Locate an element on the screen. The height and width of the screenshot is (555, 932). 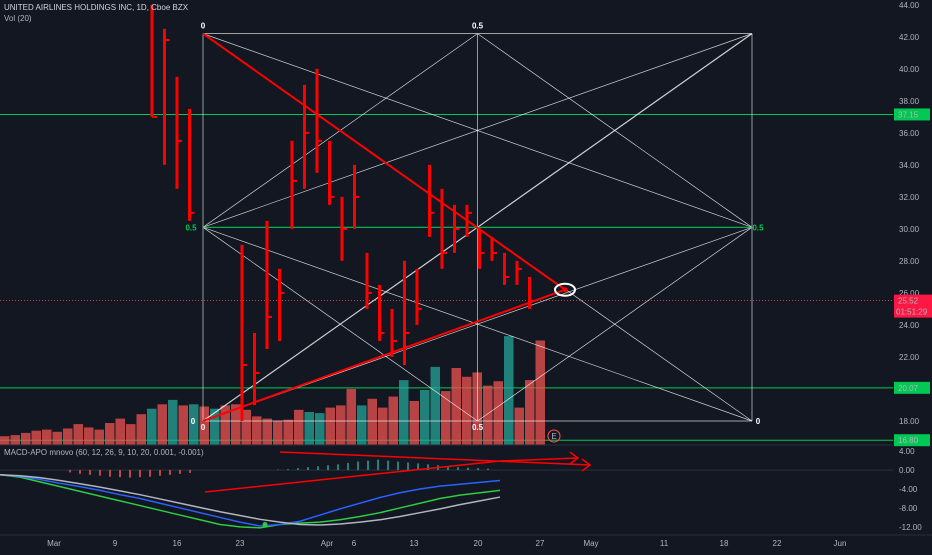
price-tick-label: 40.00 is located at coordinates (909, 69).